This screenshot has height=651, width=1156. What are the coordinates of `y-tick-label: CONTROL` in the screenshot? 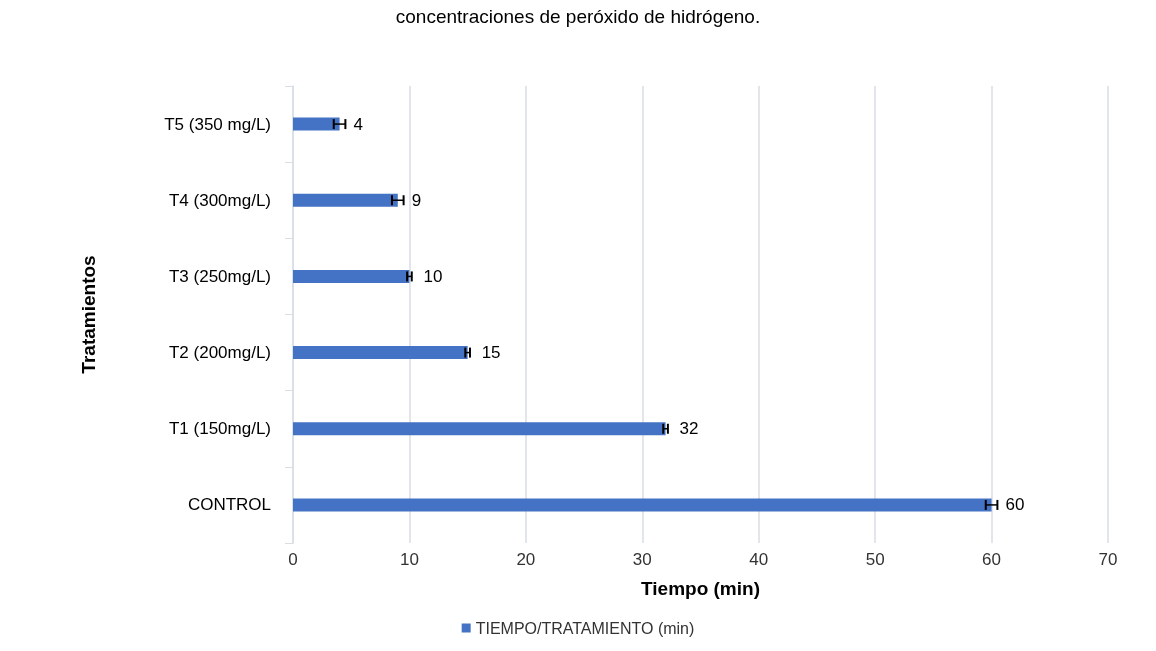 It's located at (229, 505).